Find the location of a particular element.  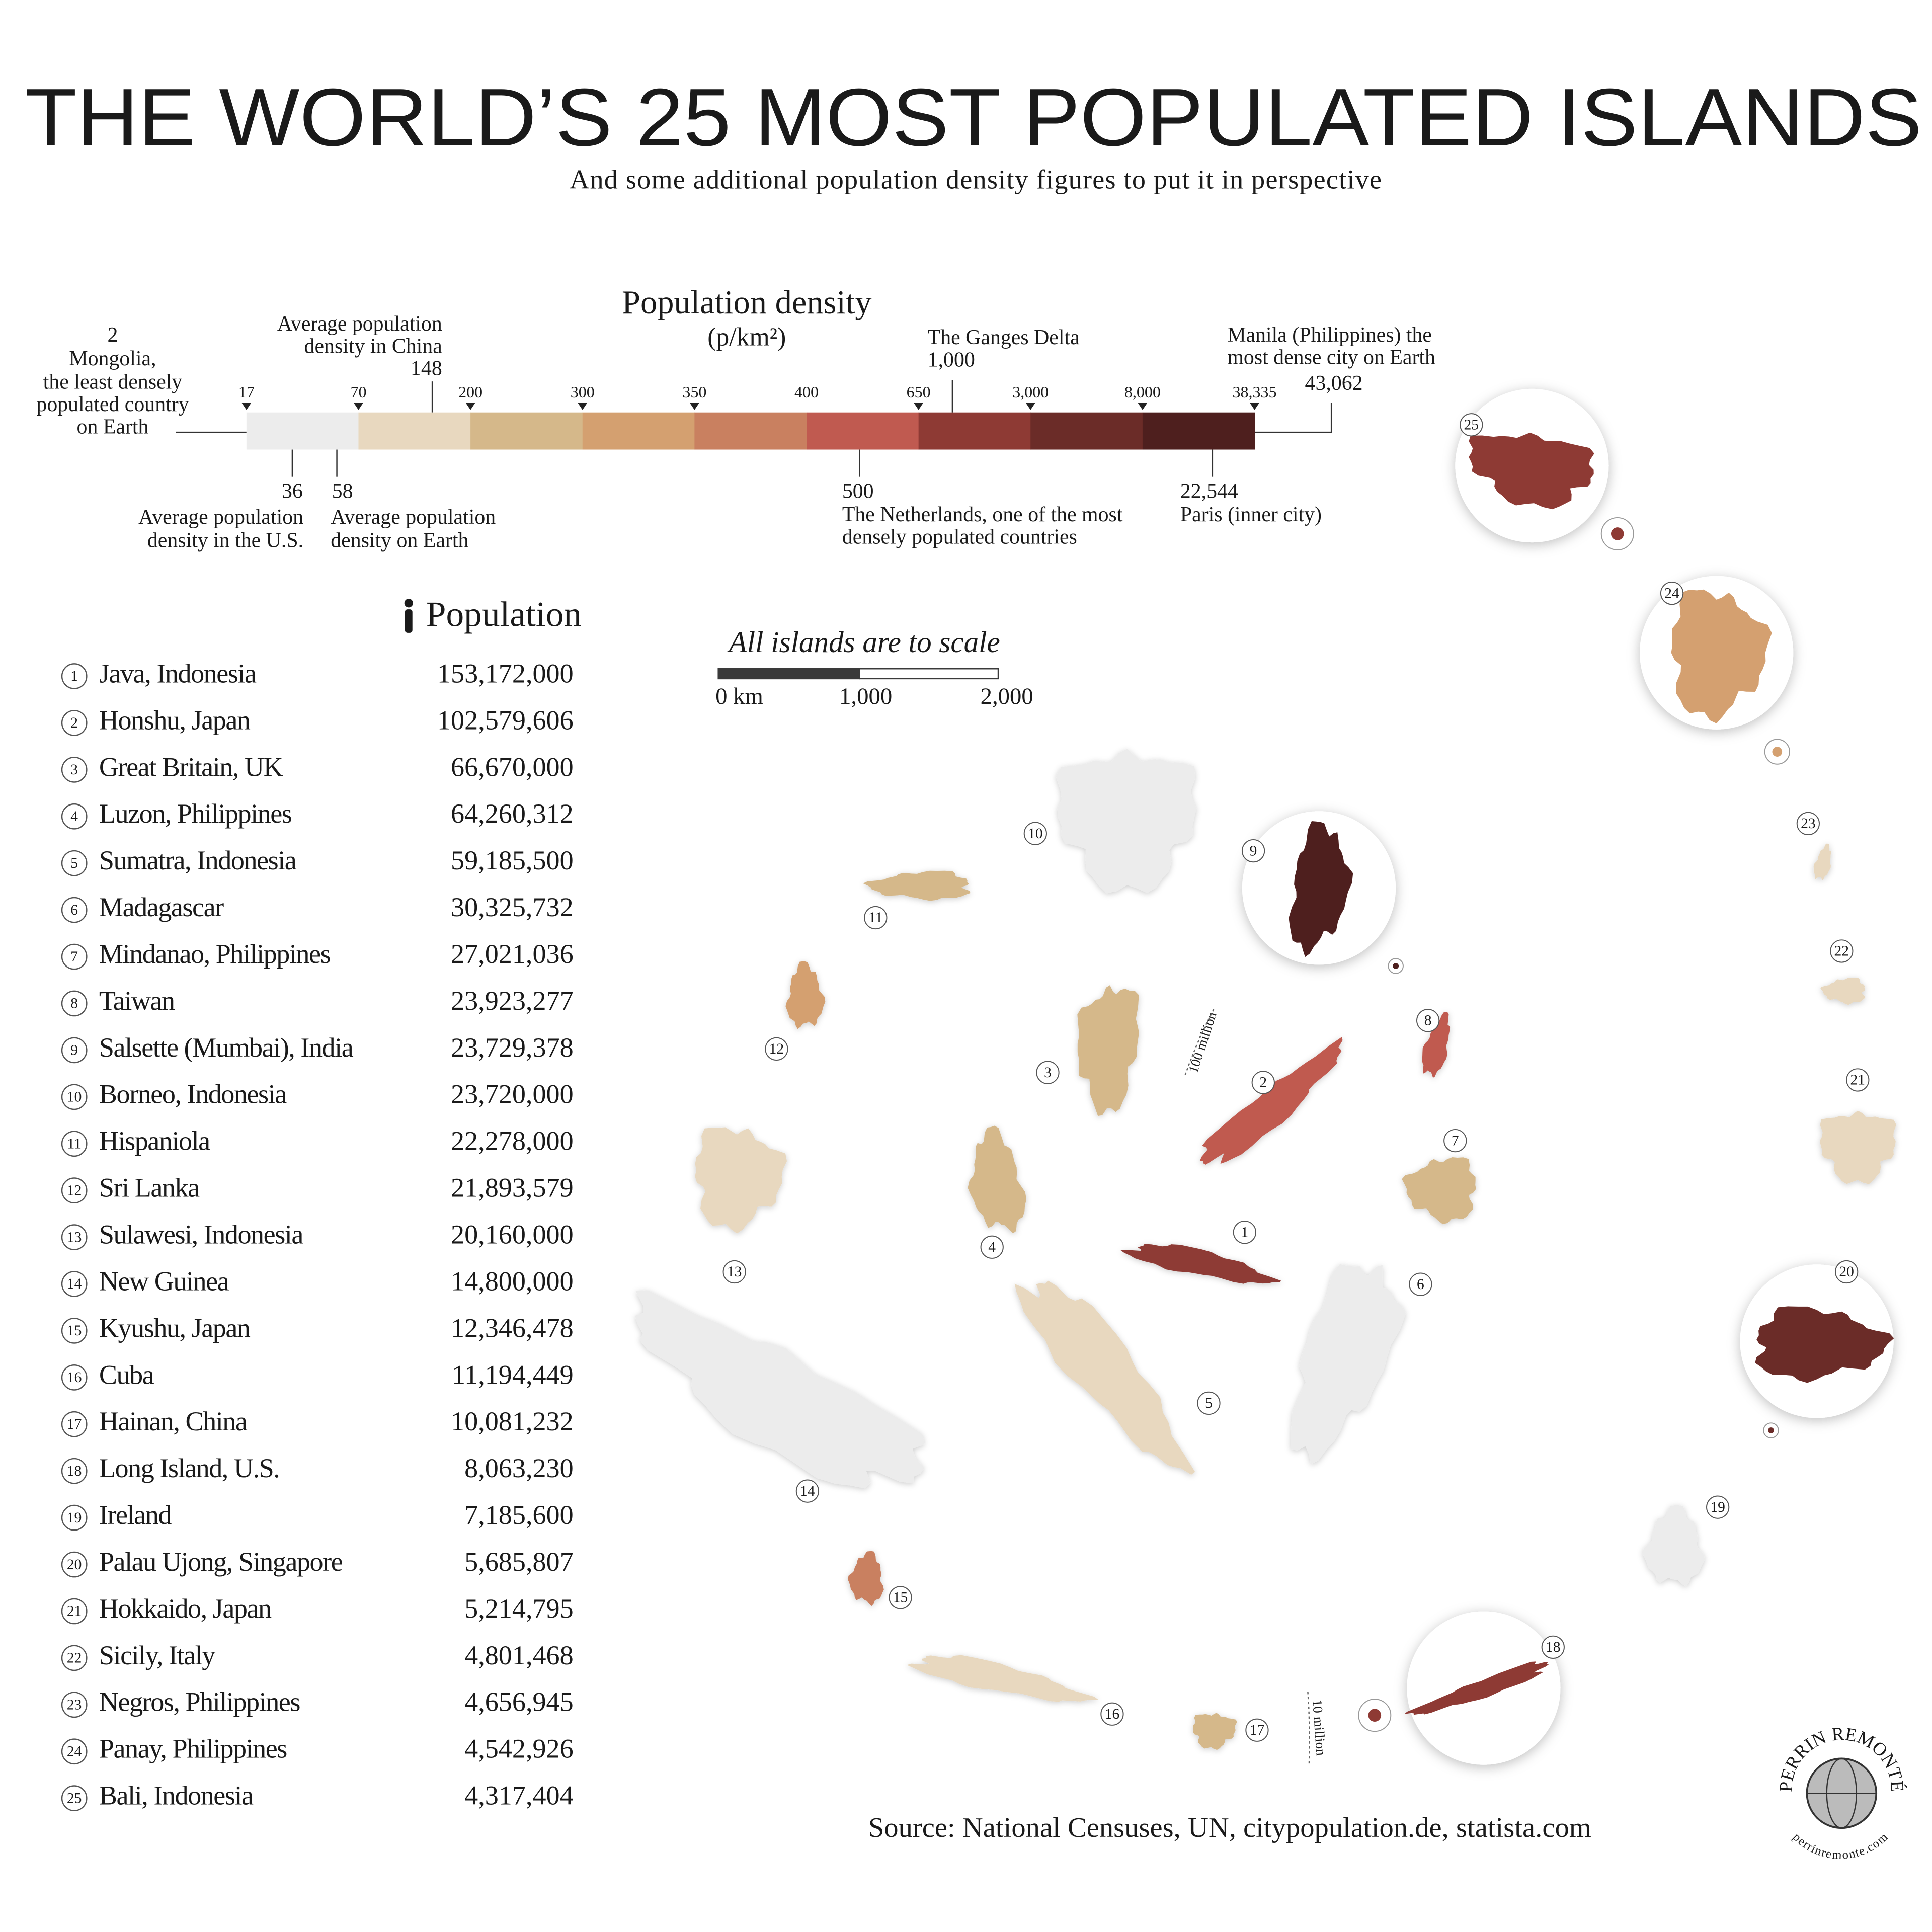

annotation: 58 is located at coordinates (342, 491).